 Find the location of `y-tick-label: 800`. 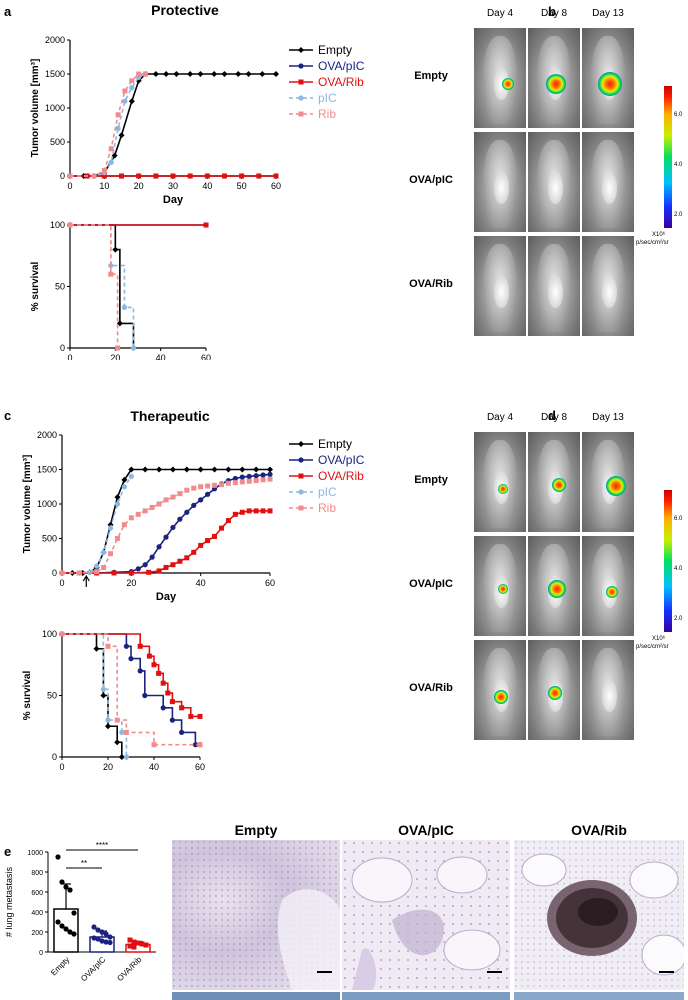

y-tick-label: 800 is located at coordinates (37, 873).